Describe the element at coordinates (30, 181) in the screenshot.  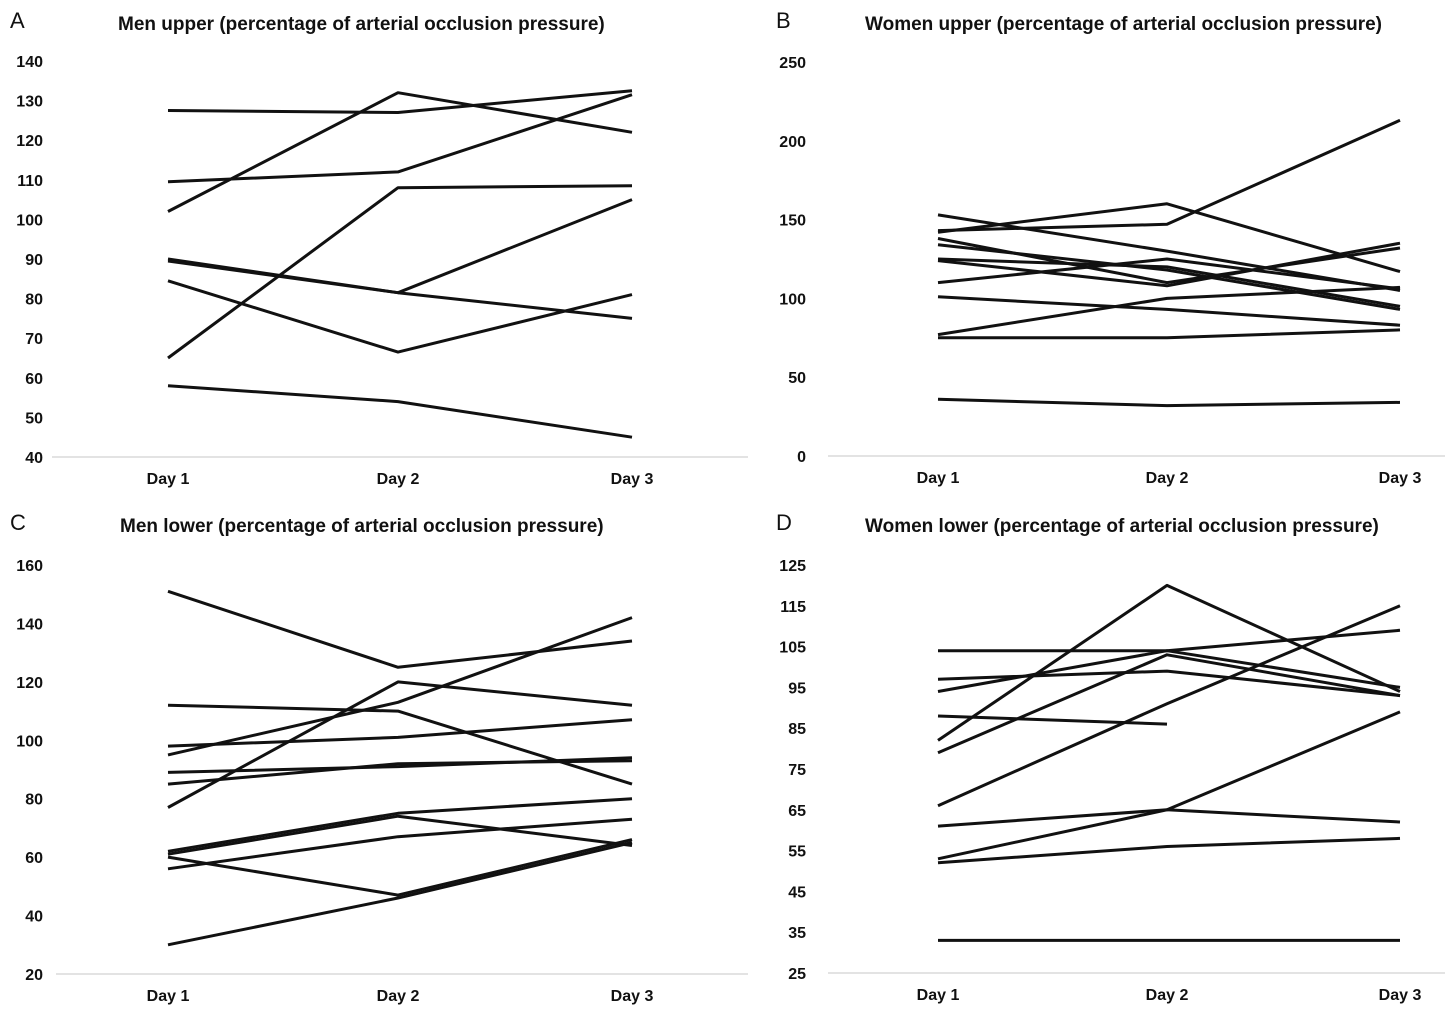
I see `y-tick-label: 110` at that location.